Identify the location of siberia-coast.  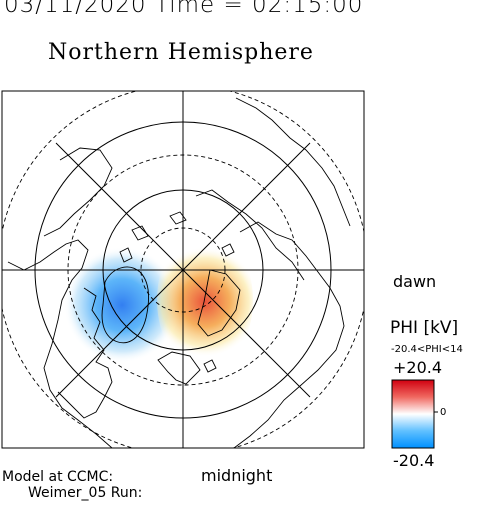
(250, 235).